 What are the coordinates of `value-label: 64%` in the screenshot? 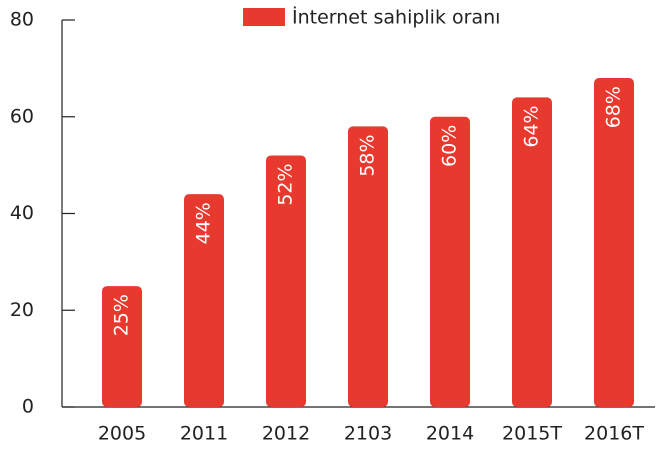 It's located at (532, 126).